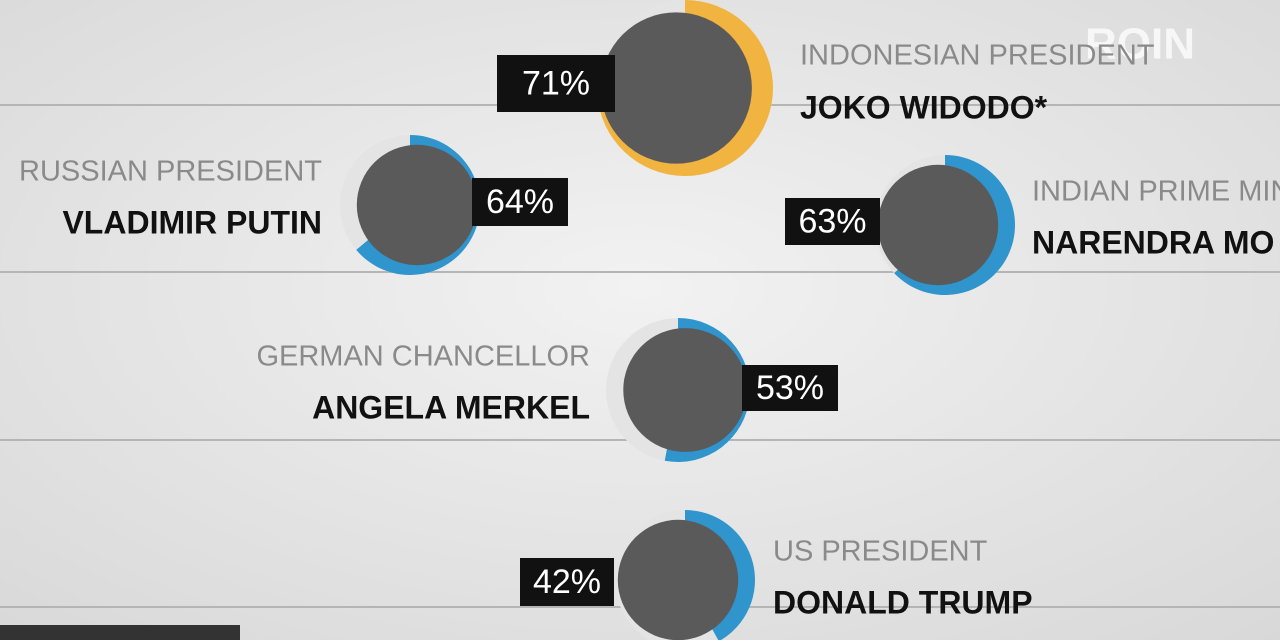 Image resolution: width=1280 pixels, height=640 pixels. Describe the element at coordinates (423, 357) in the screenshot. I see `role: GERMAN CHANCELLOR` at that location.